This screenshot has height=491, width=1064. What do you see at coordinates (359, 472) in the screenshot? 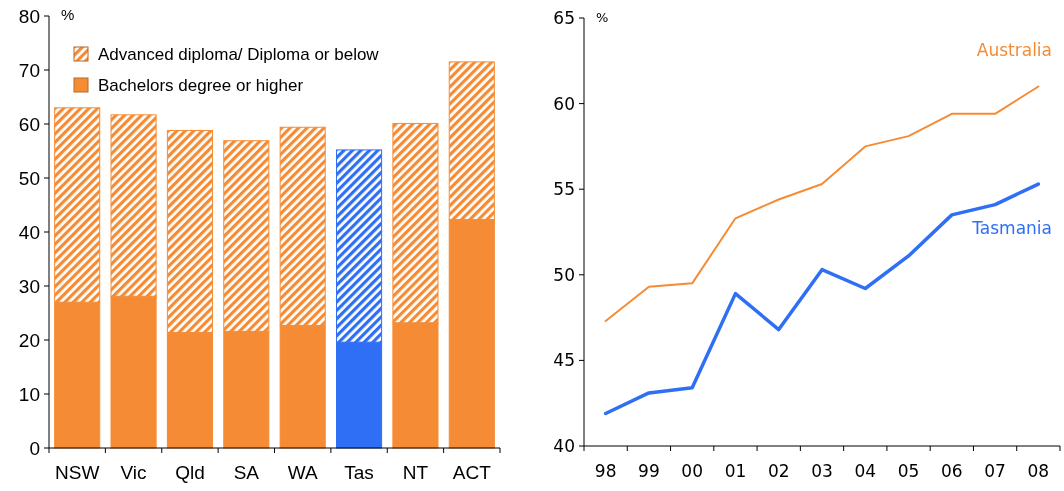
I see `x-tick-label: Tas` at bounding box center [359, 472].